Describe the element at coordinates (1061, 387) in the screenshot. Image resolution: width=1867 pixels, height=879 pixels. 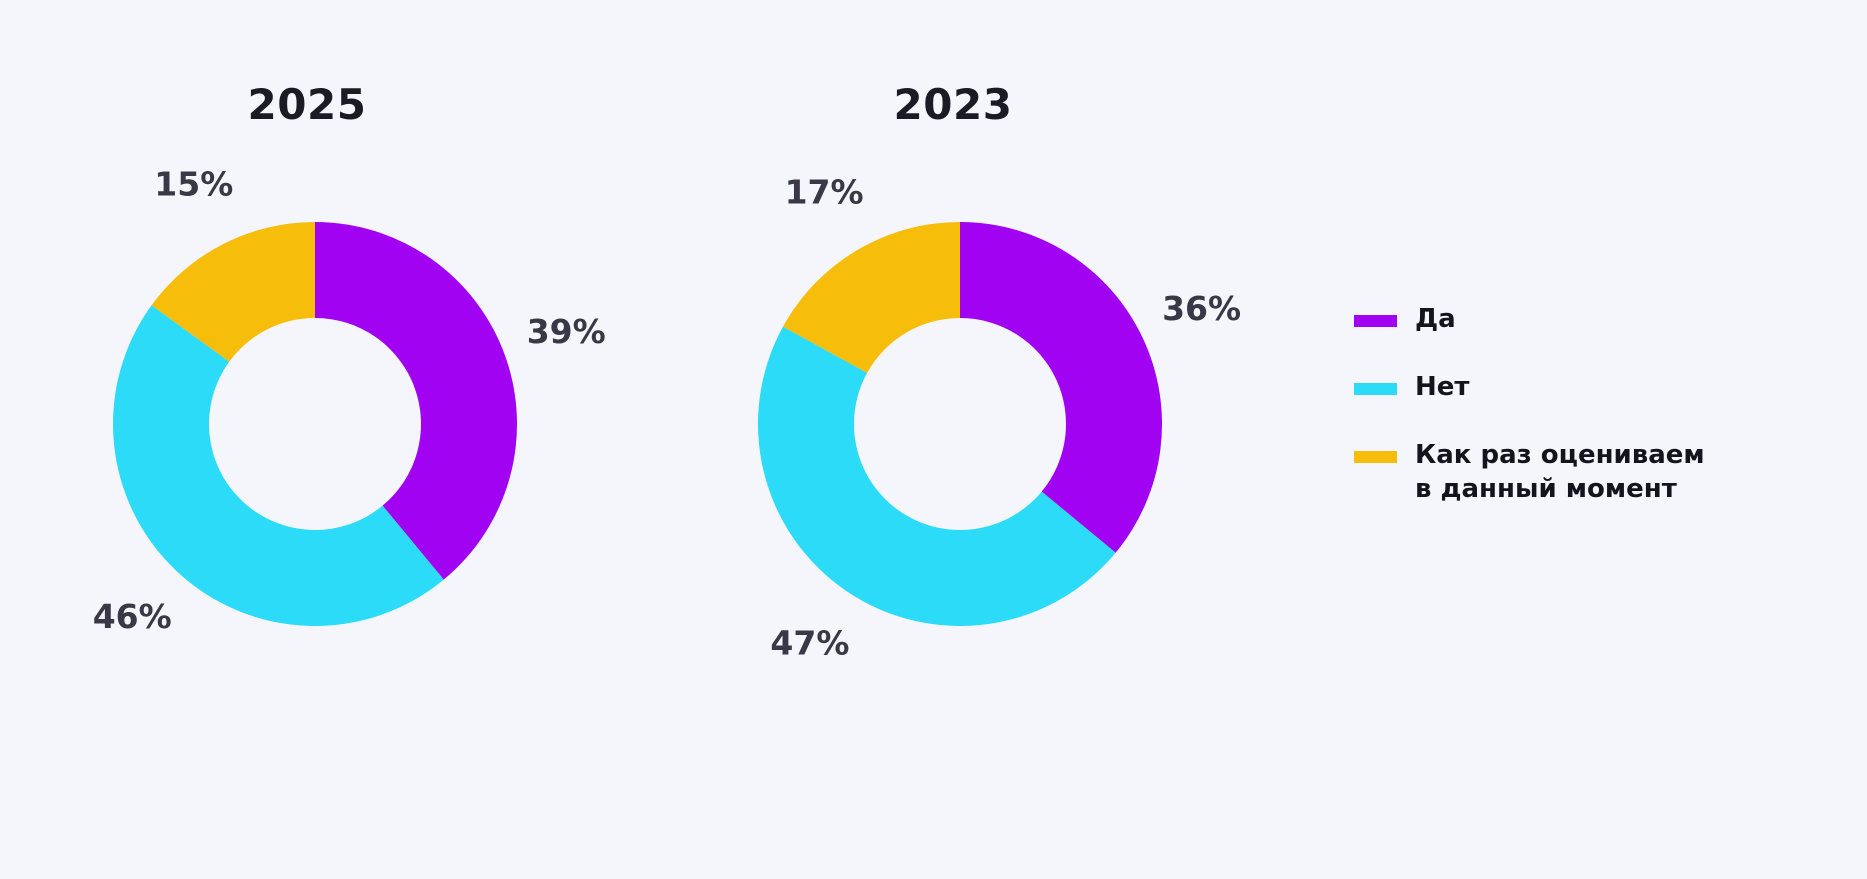
I see `slice-2023-yes` at that location.